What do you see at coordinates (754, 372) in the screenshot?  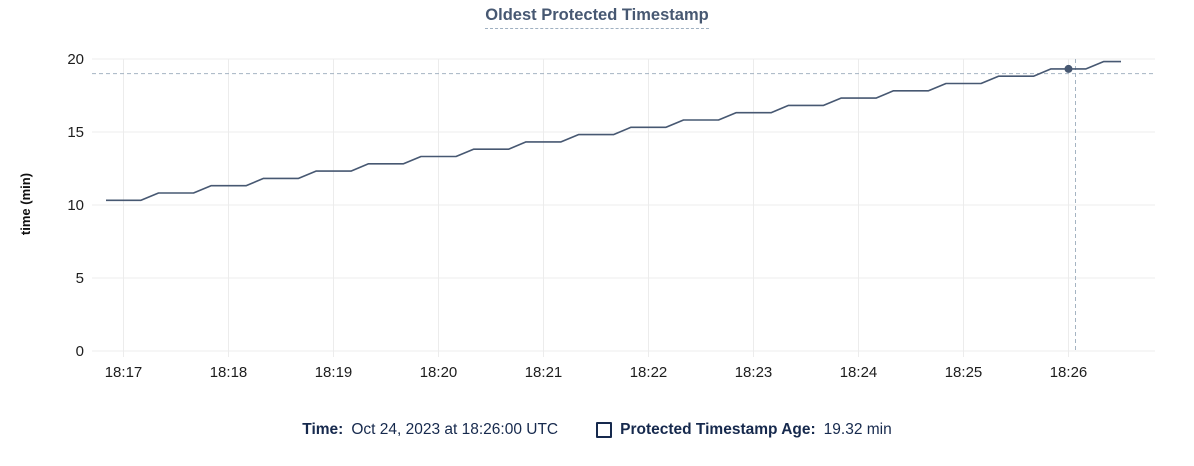 I see `x-tick-label: 18:23` at bounding box center [754, 372].